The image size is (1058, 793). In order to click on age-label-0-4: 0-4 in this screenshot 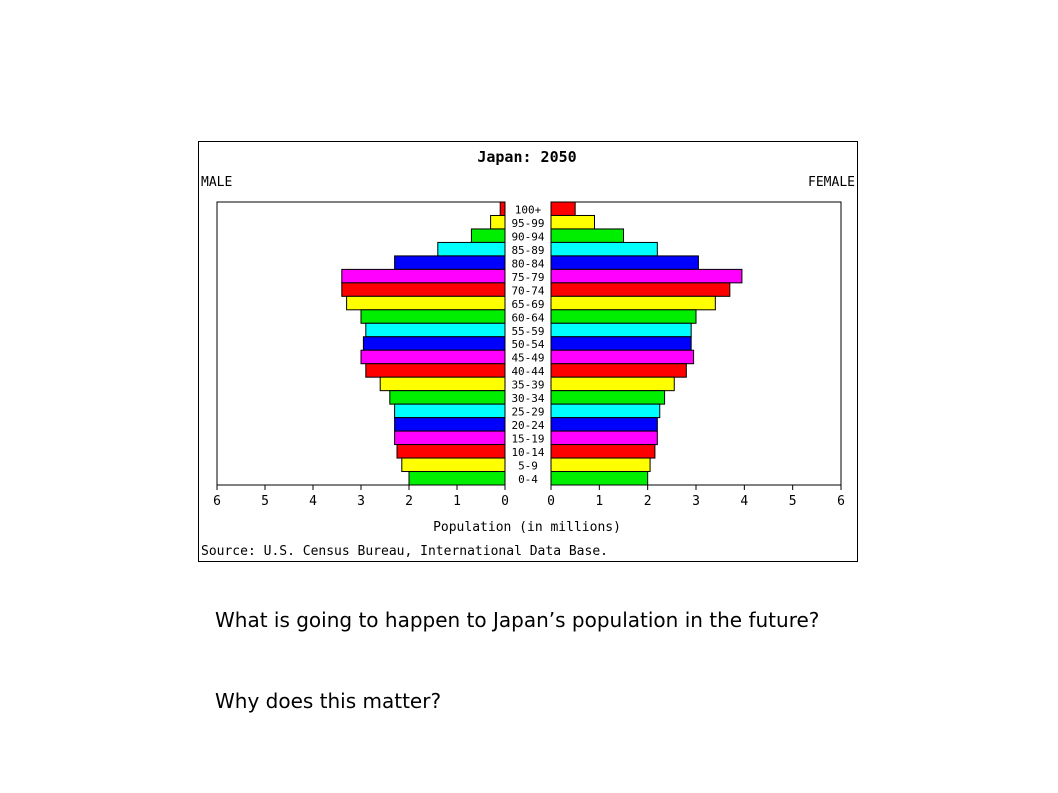, I will do `click(528, 479)`.